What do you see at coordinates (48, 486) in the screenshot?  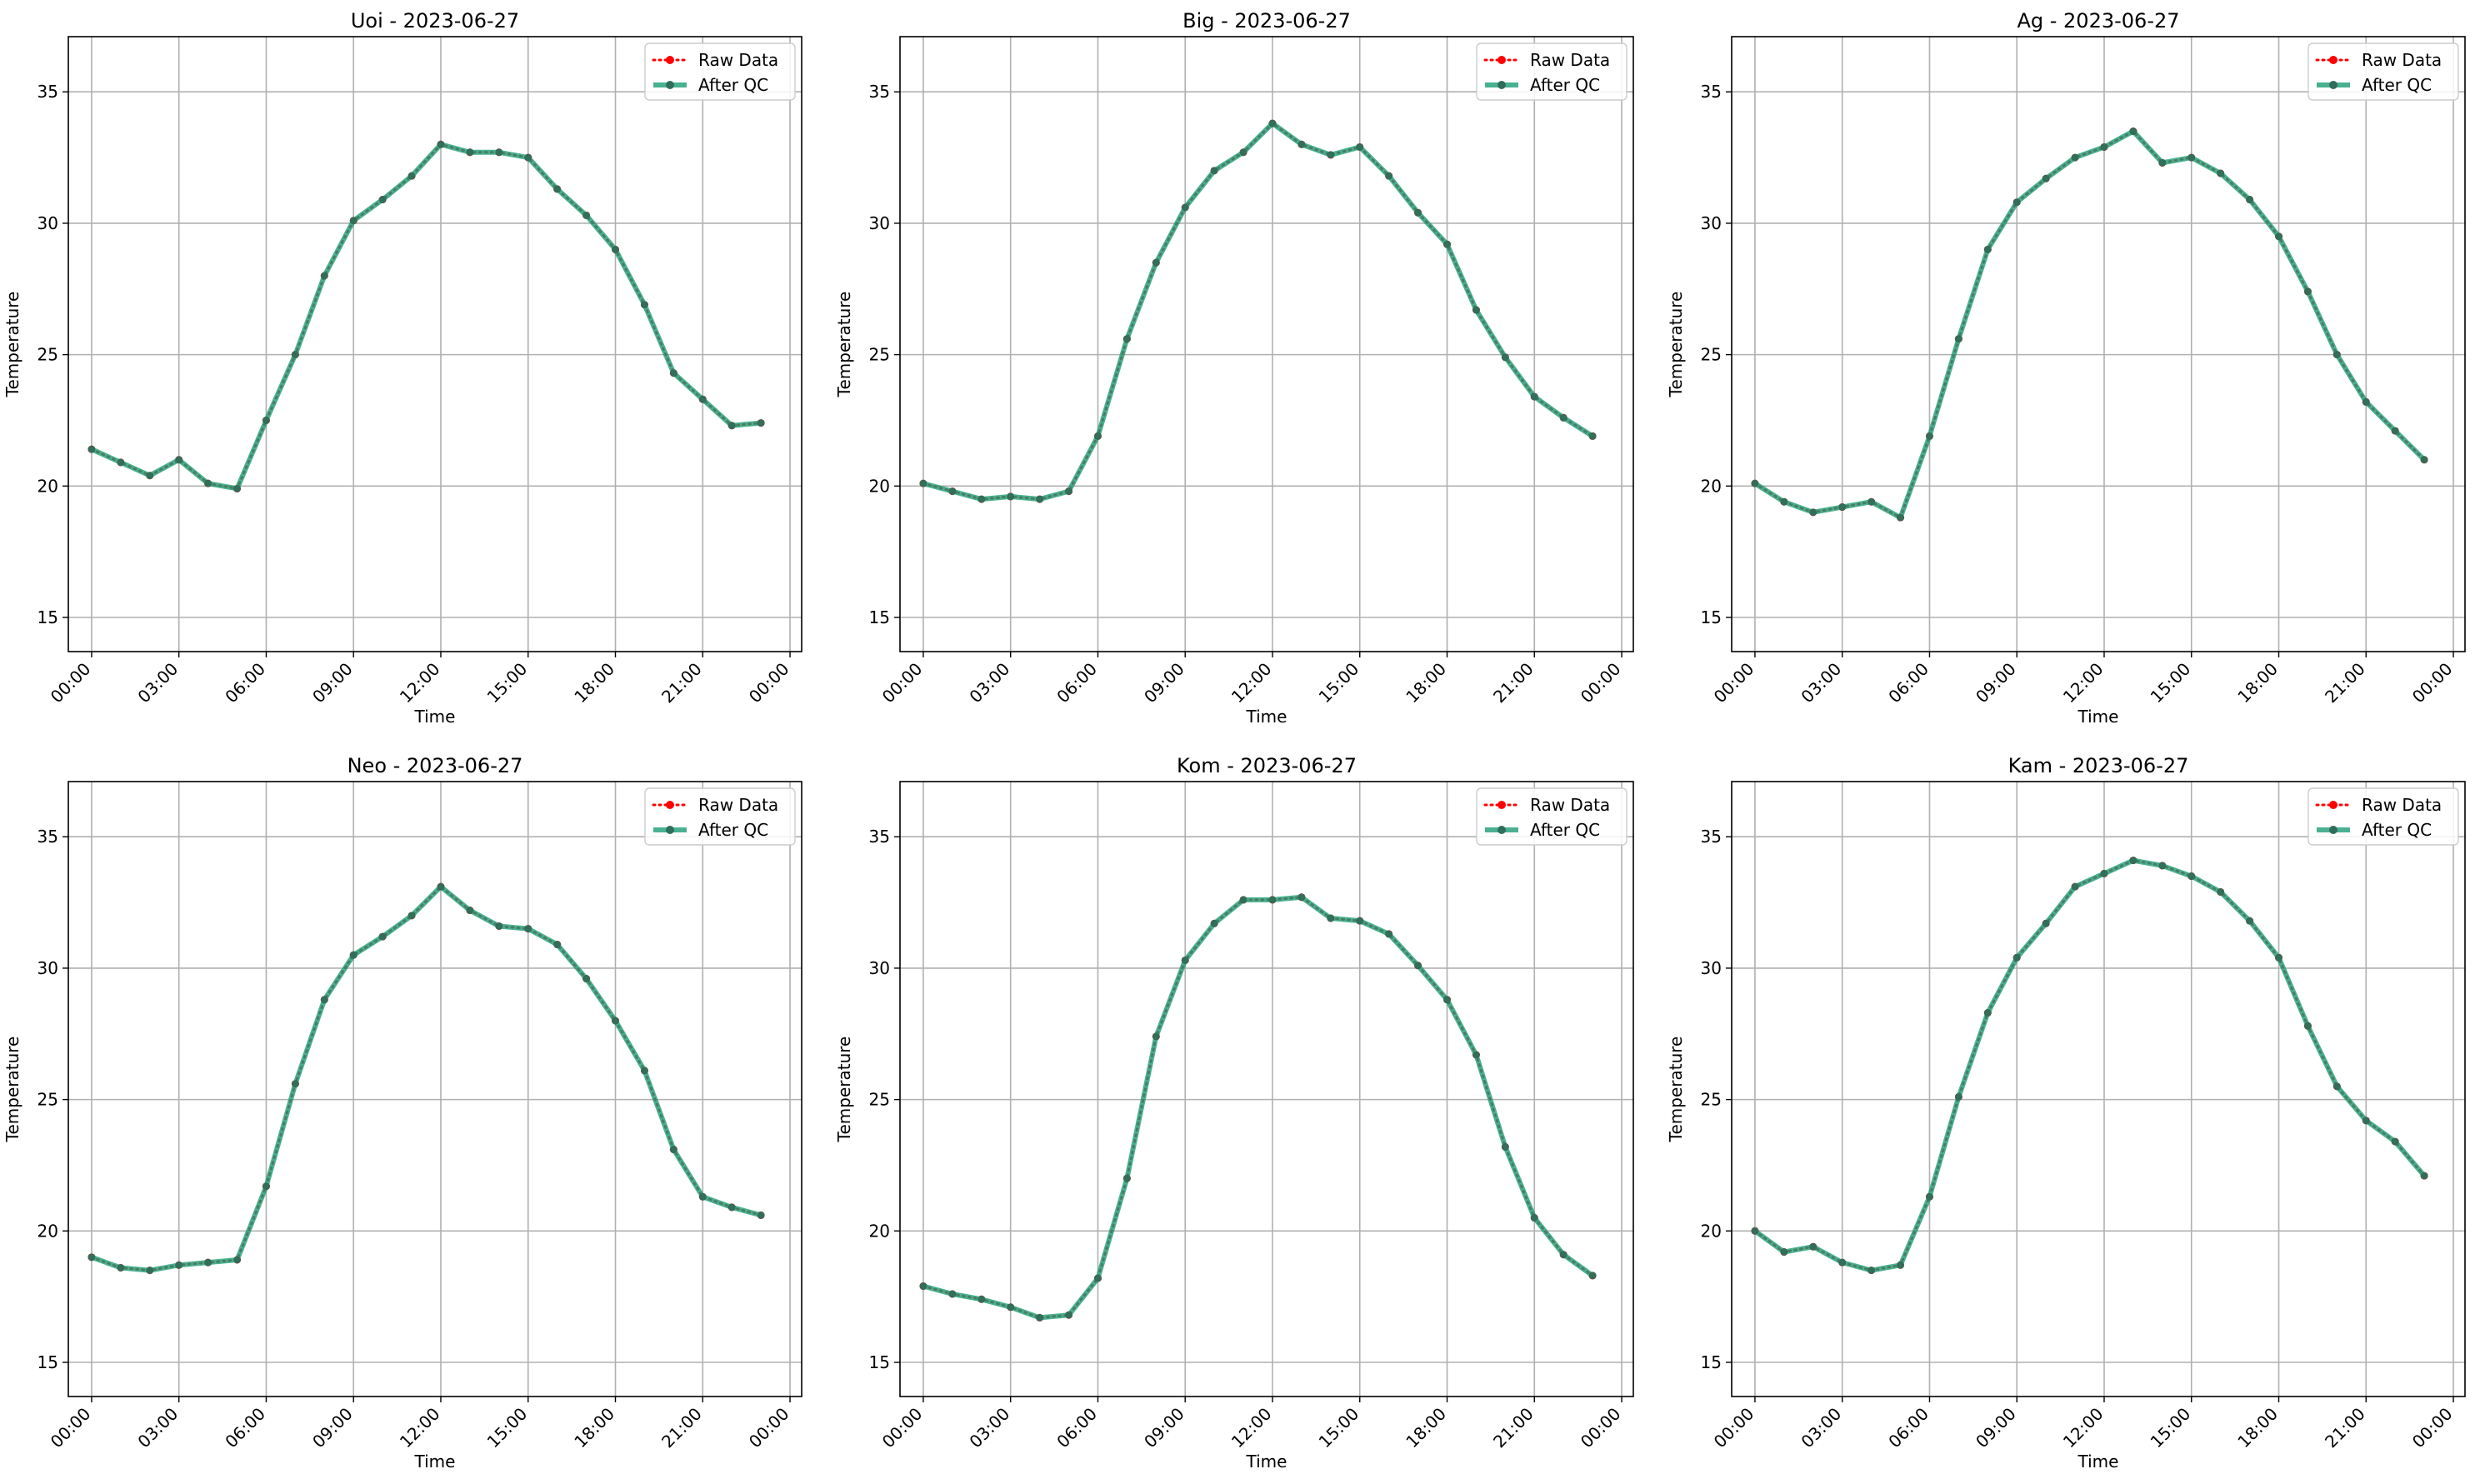 I see `y-tick-label: 20` at bounding box center [48, 486].